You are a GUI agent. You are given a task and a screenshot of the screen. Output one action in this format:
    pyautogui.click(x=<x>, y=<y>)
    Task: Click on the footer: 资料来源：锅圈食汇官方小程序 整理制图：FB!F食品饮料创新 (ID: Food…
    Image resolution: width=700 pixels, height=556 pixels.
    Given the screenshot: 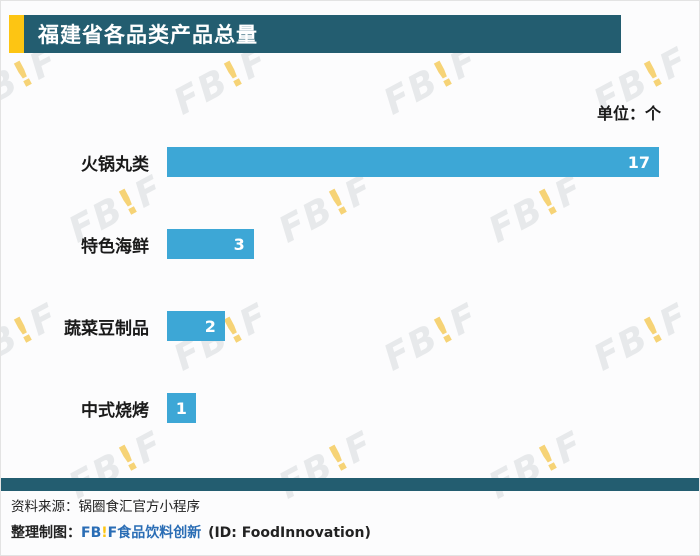 What is the action you would take?
    pyautogui.click(x=191, y=518)
    